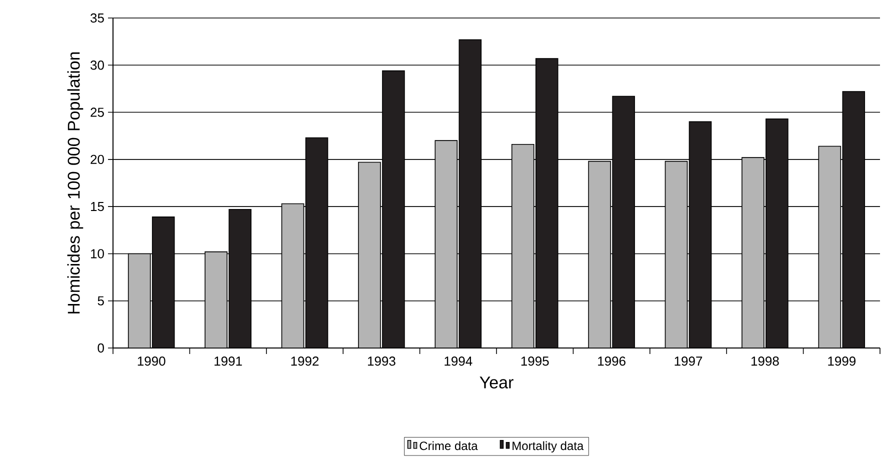 The width and height of the screenshot is (885, 466). I want to click on legend-label: Mortality data, so click(548, 446).